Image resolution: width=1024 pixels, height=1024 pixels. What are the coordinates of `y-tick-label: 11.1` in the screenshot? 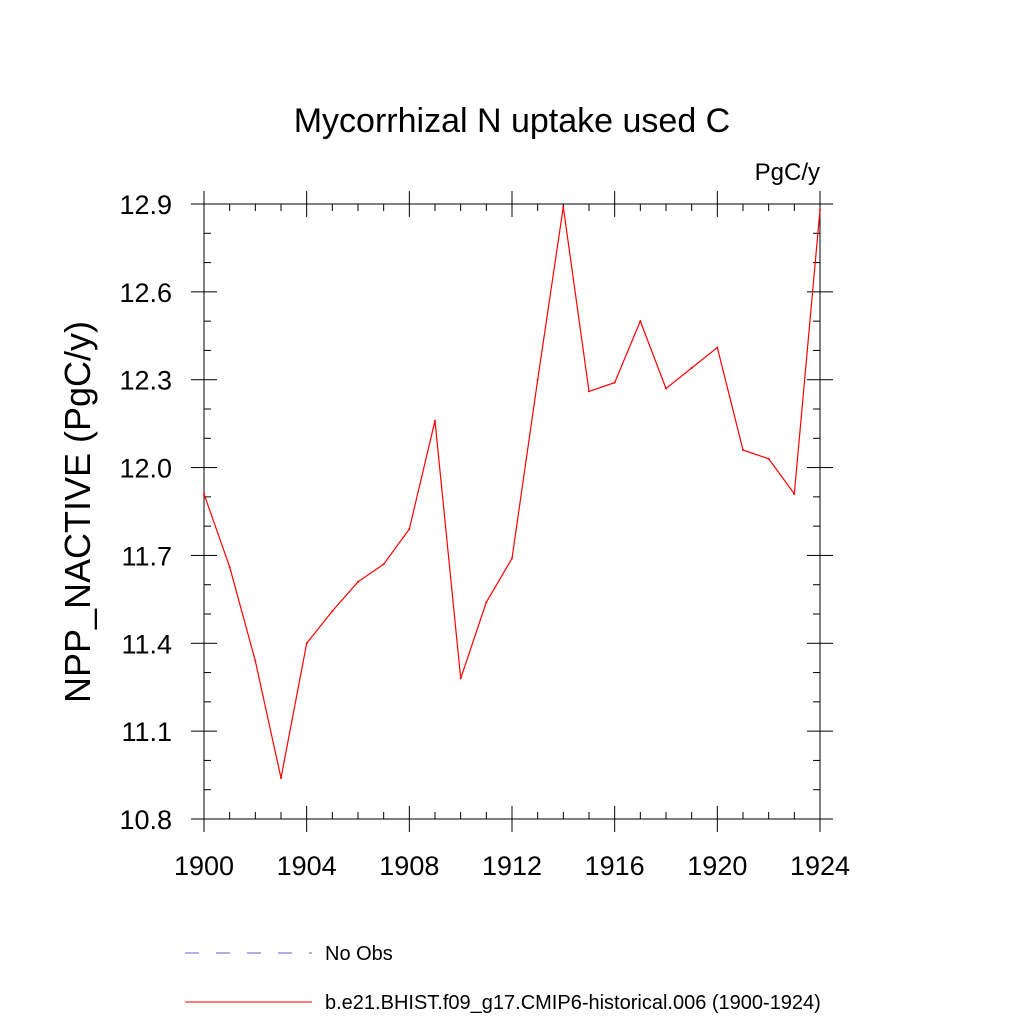 It's located at (146, 732).